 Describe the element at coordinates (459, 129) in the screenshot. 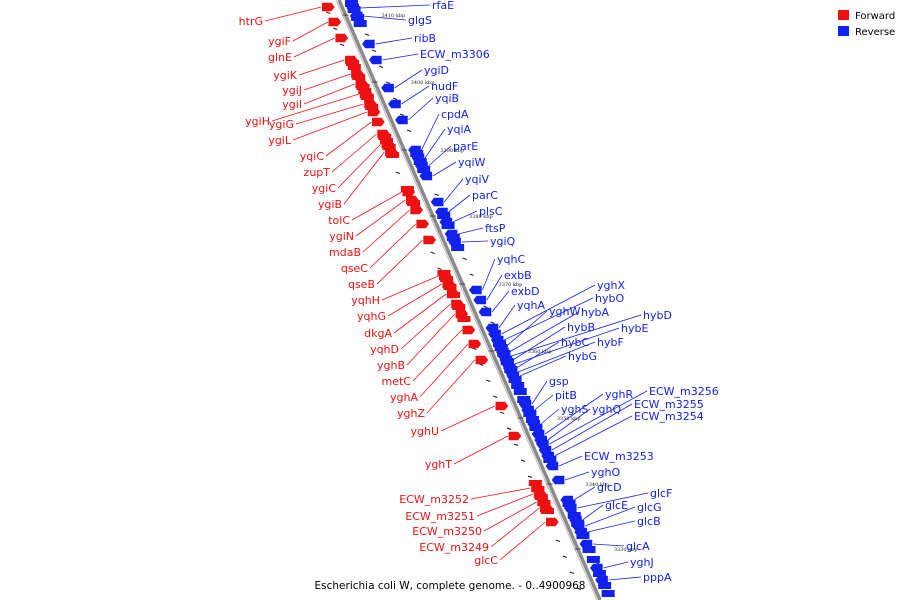

I see `gene-label-yqia: yqiA` at that location.